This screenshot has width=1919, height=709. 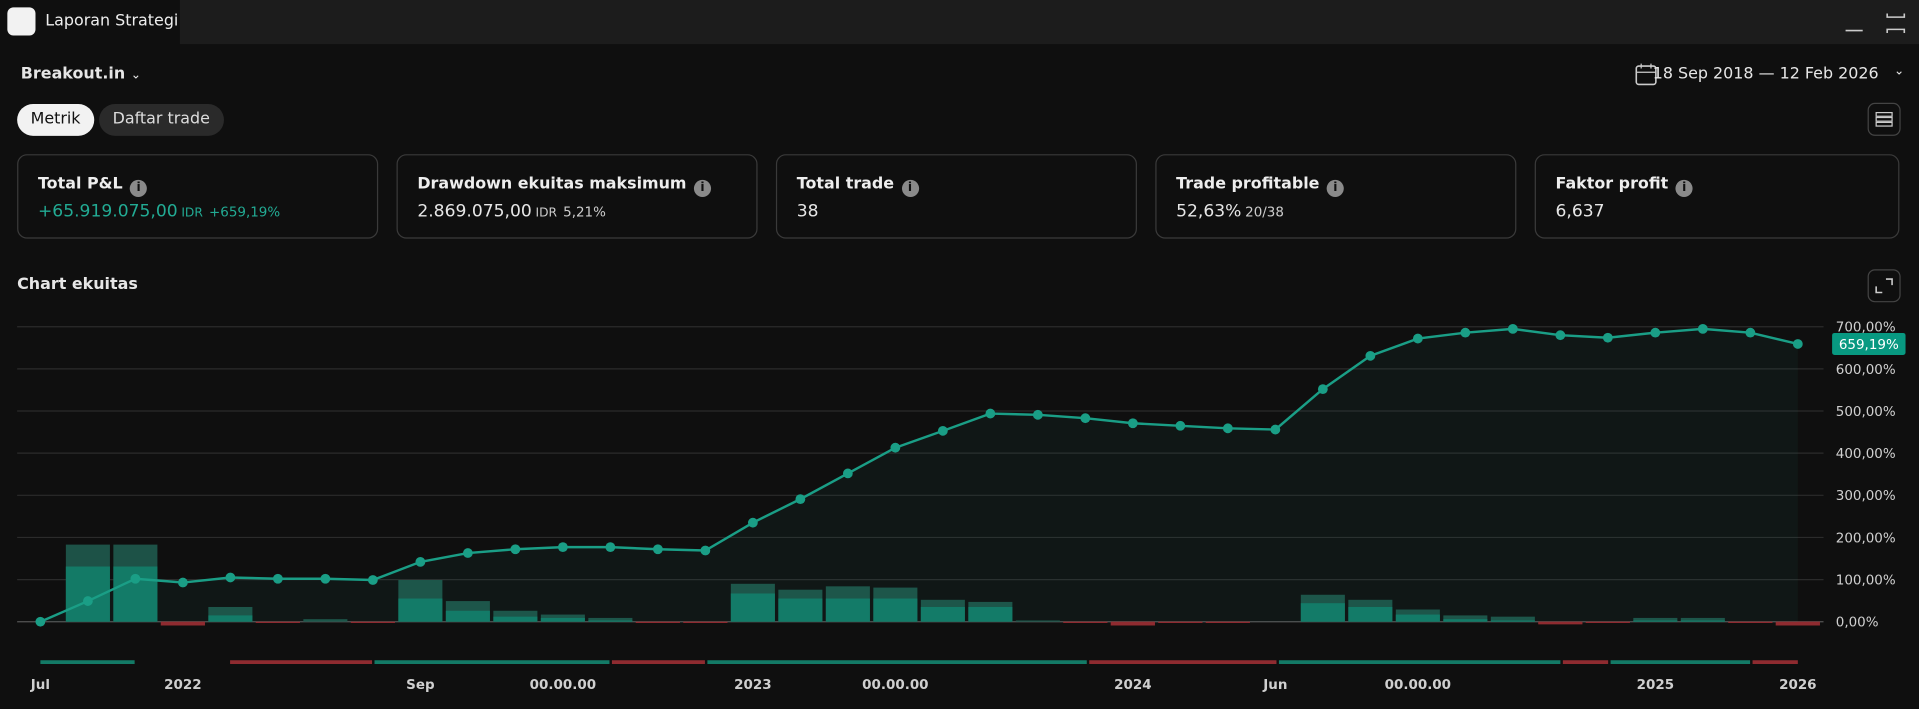 What do you see at coordinates (956, 196) in the screenshot?
I see `metric-card: Total trade i 38` at bounding box center [956, 196].